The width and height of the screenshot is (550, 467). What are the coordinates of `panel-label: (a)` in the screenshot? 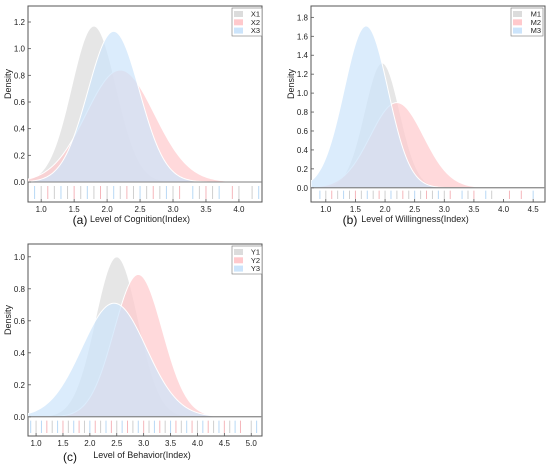 It's located at (80, 220).